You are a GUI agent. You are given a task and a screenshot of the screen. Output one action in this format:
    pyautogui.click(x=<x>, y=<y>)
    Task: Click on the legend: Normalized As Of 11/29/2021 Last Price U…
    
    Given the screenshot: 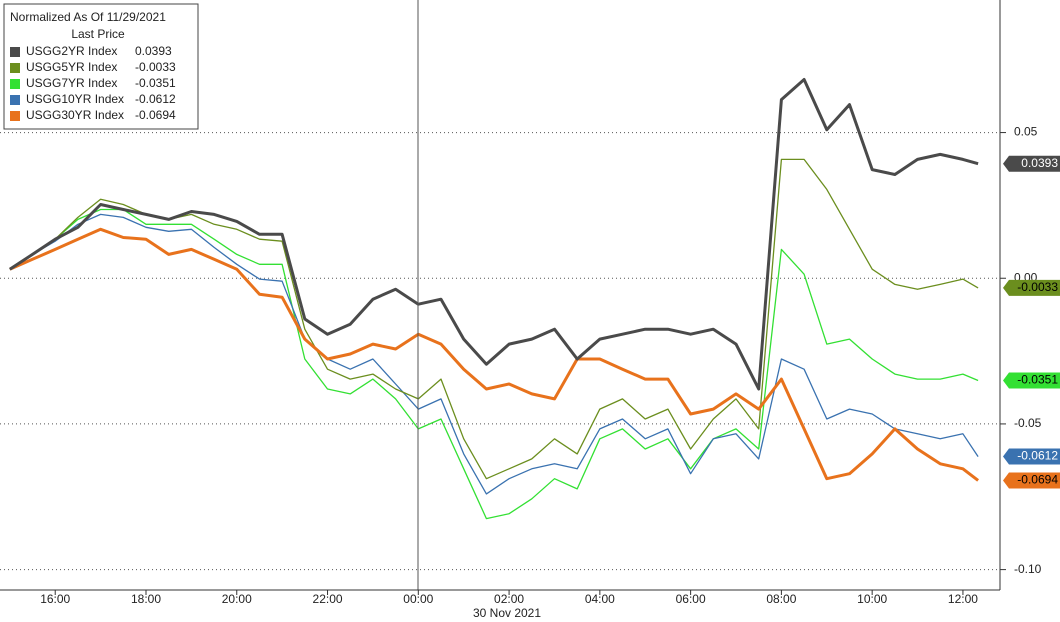 What is the action you would take?
    pyautogui.click(x=101, y=66)
    